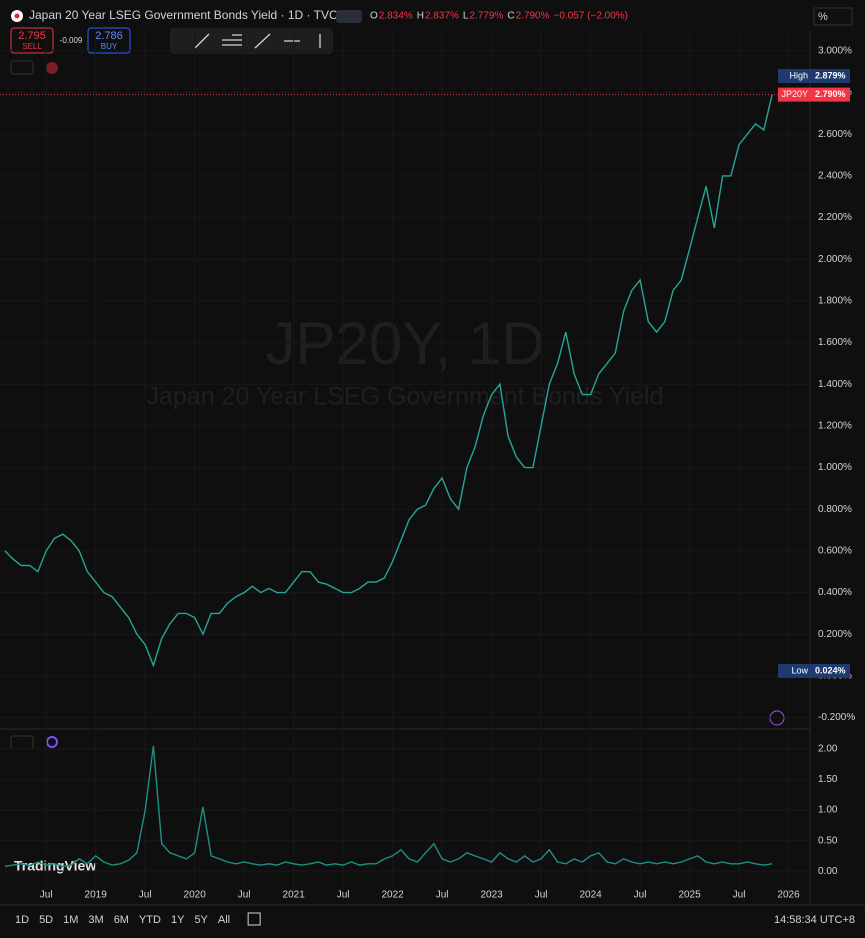  What do you see at coordinates (349, 16) in the screenshot?
I see `toggle` at bounding box center [349, 16].